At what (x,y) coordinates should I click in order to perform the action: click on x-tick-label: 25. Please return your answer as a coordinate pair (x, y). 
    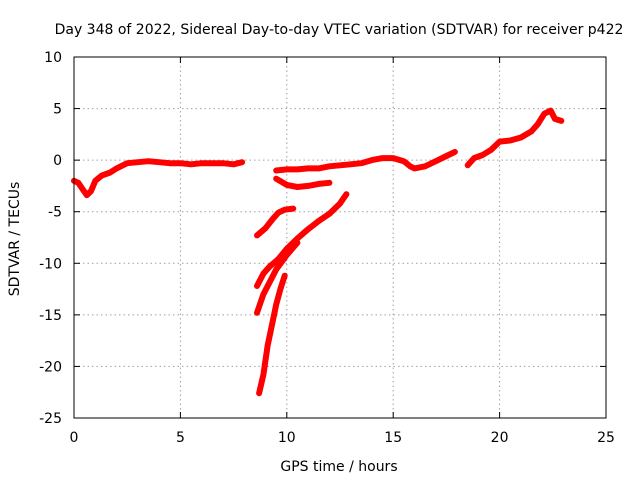
    Looking at the image, I should click on (606, 438).